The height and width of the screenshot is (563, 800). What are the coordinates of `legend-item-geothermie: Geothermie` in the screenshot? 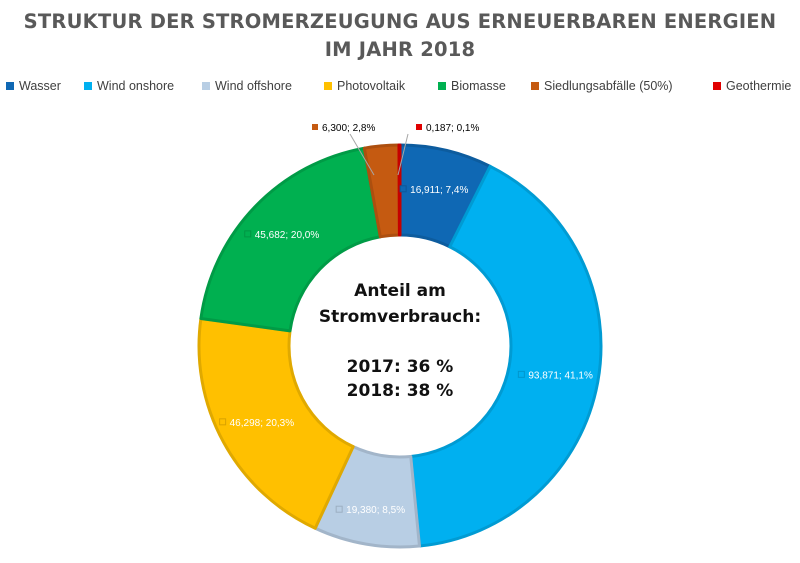 It's located at (752, 86).